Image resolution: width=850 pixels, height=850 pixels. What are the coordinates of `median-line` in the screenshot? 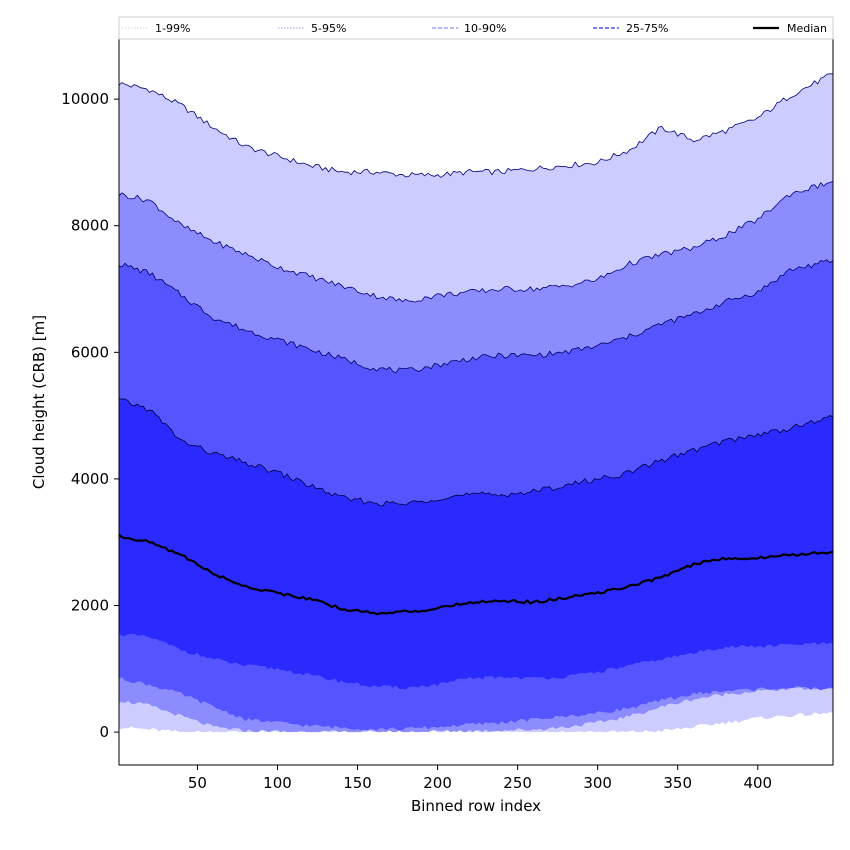 It's located at (476, 574).